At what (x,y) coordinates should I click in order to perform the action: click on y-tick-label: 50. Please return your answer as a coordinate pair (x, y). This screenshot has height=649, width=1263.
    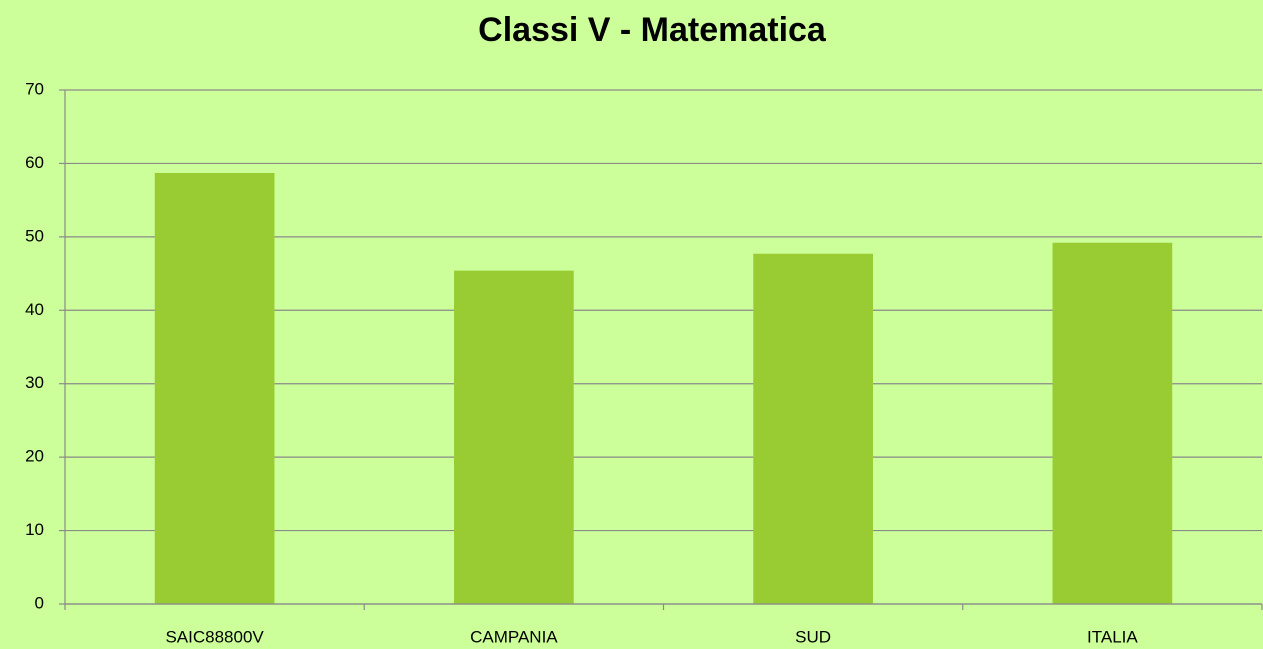
    Looking at the image, I should click on (34, 235).